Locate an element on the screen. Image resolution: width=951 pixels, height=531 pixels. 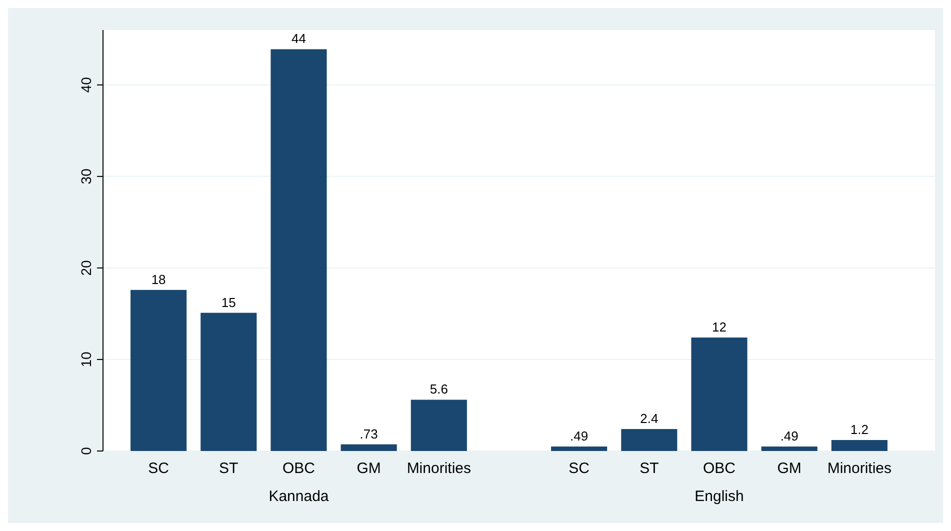
data-label: 2.4 is located at coordinates (649, 418).